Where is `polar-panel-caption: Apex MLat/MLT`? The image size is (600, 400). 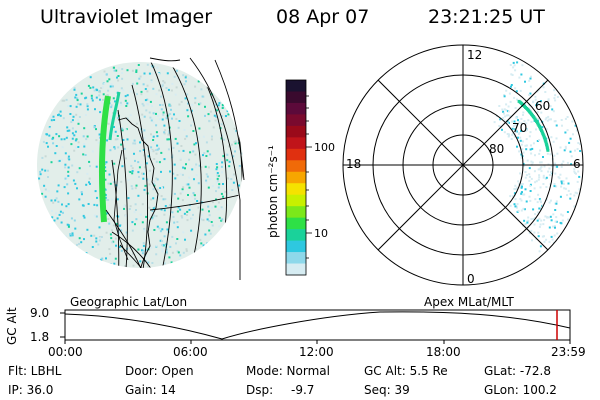 polar-panel-caption: Apex MLat/MLT is located at coordinates (469, 302).